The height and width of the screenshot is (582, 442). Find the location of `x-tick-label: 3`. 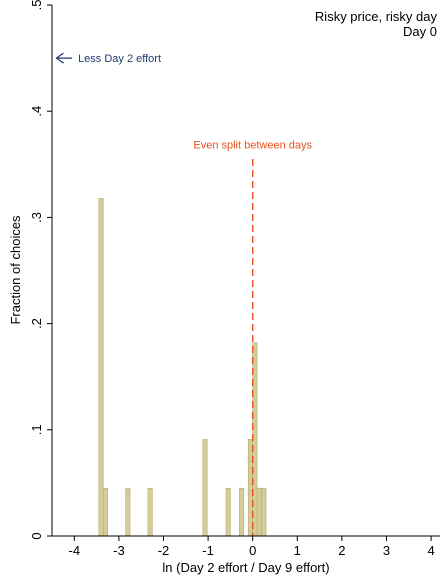

x-tick-label: 3 is located at coordinates (386, 550).